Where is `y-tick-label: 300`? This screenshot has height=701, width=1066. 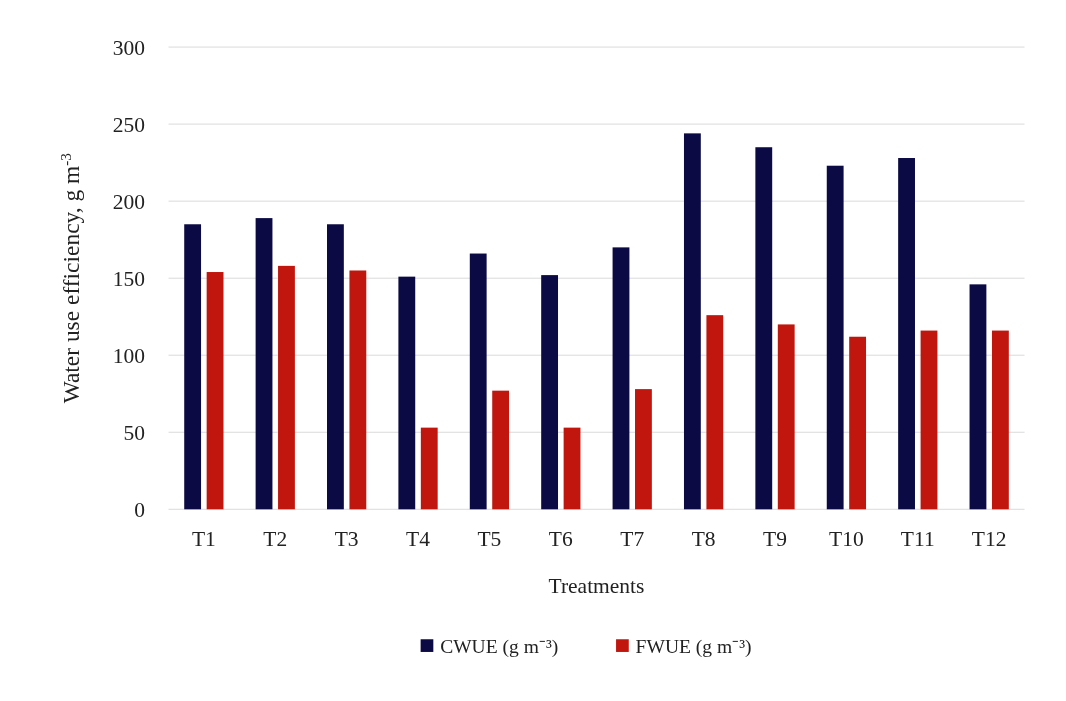 y-tick-label: 300 is located at coordinates (129, 47).